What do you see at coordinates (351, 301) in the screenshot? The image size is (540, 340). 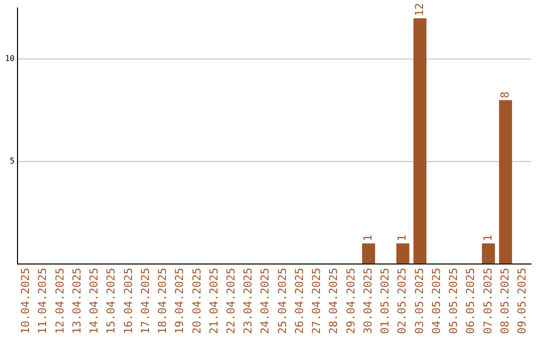 I see `x-tick-label: 29.04.2025` at bounding box center [351, 301].